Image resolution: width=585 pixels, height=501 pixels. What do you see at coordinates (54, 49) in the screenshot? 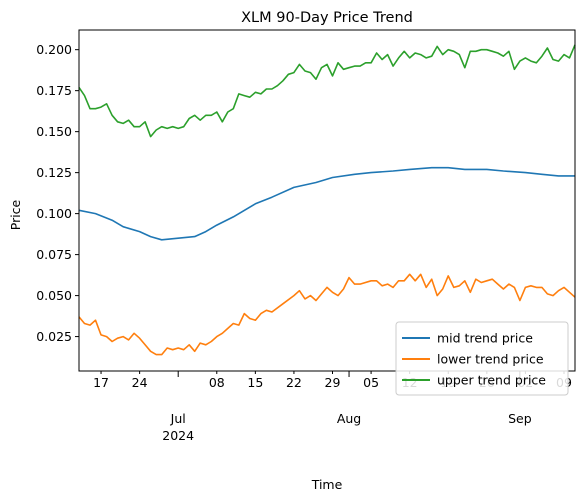
I see `y-tick-label: 0.200` at bounding box center [54, 49].